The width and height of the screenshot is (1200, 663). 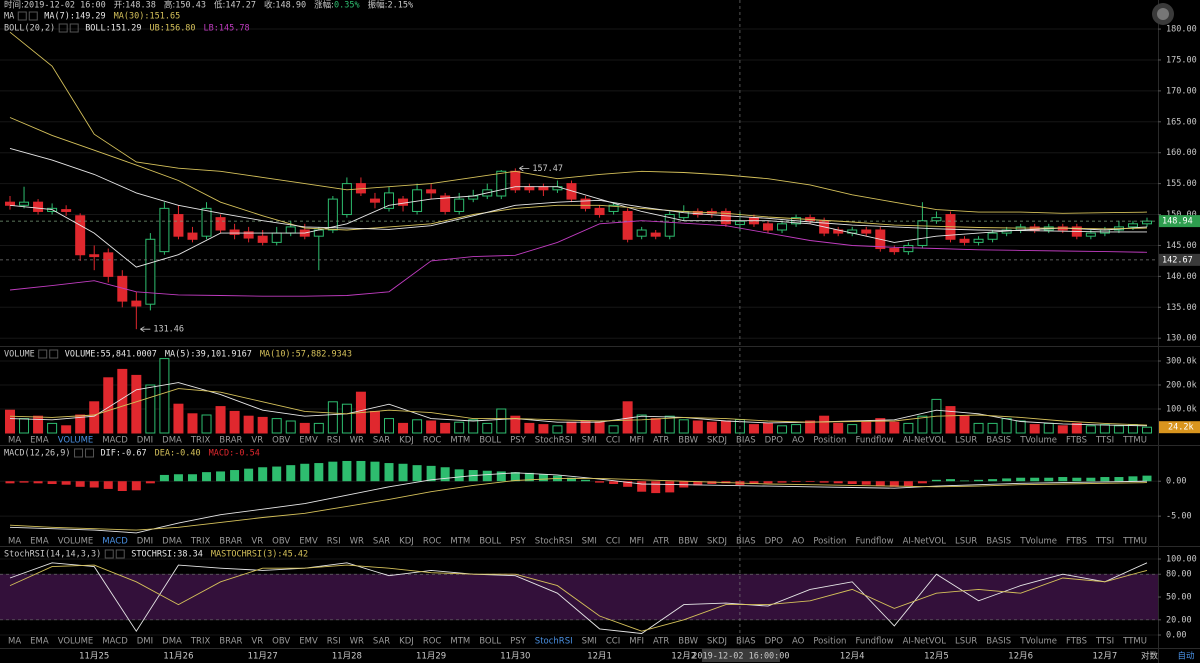 What do you see at coordinates (230, 642) in the screenshot?
I see `indicator-tab: BRAR` at bounding box center [230, 642].